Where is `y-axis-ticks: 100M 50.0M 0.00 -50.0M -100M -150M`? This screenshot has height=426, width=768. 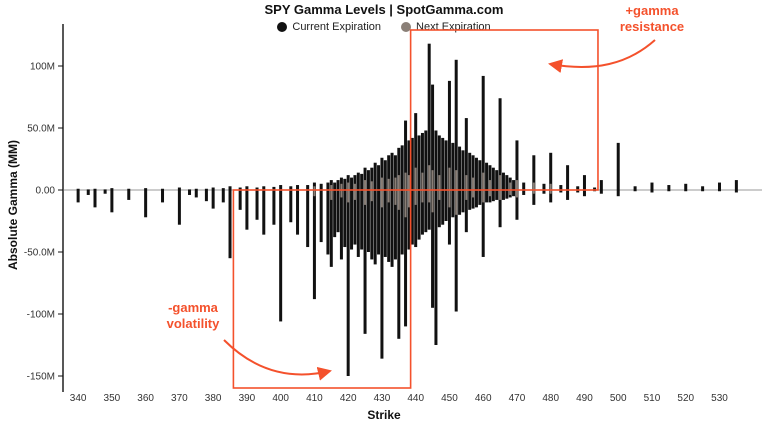 y-axis-ticks: 100M 50.0M 0.00 -50.0M -100M -150M is located at coordinates (43, 222).